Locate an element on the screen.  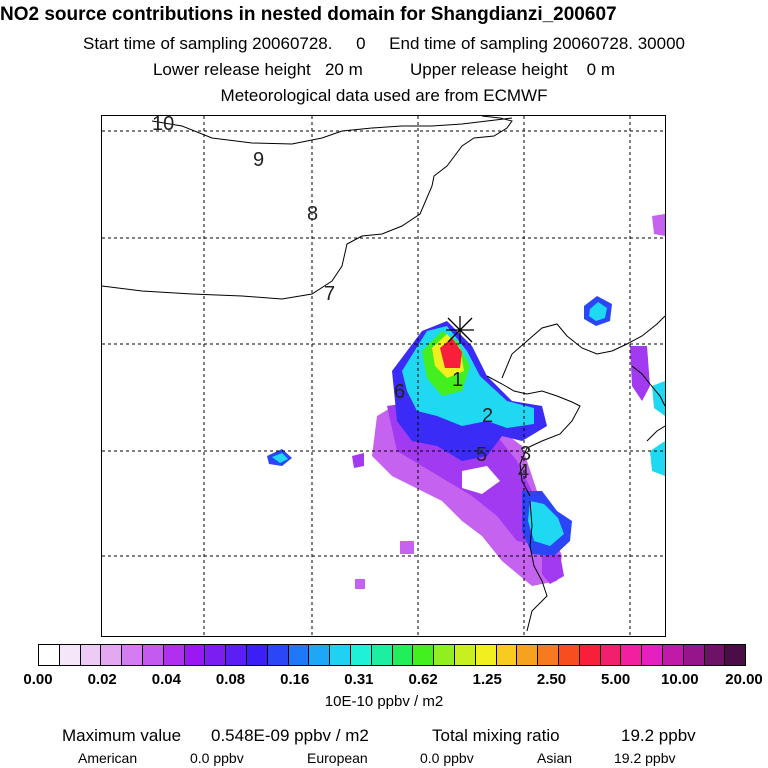
colorbar-units: 10E-10 ppbv / m2 is located at coordinates (384, 701).